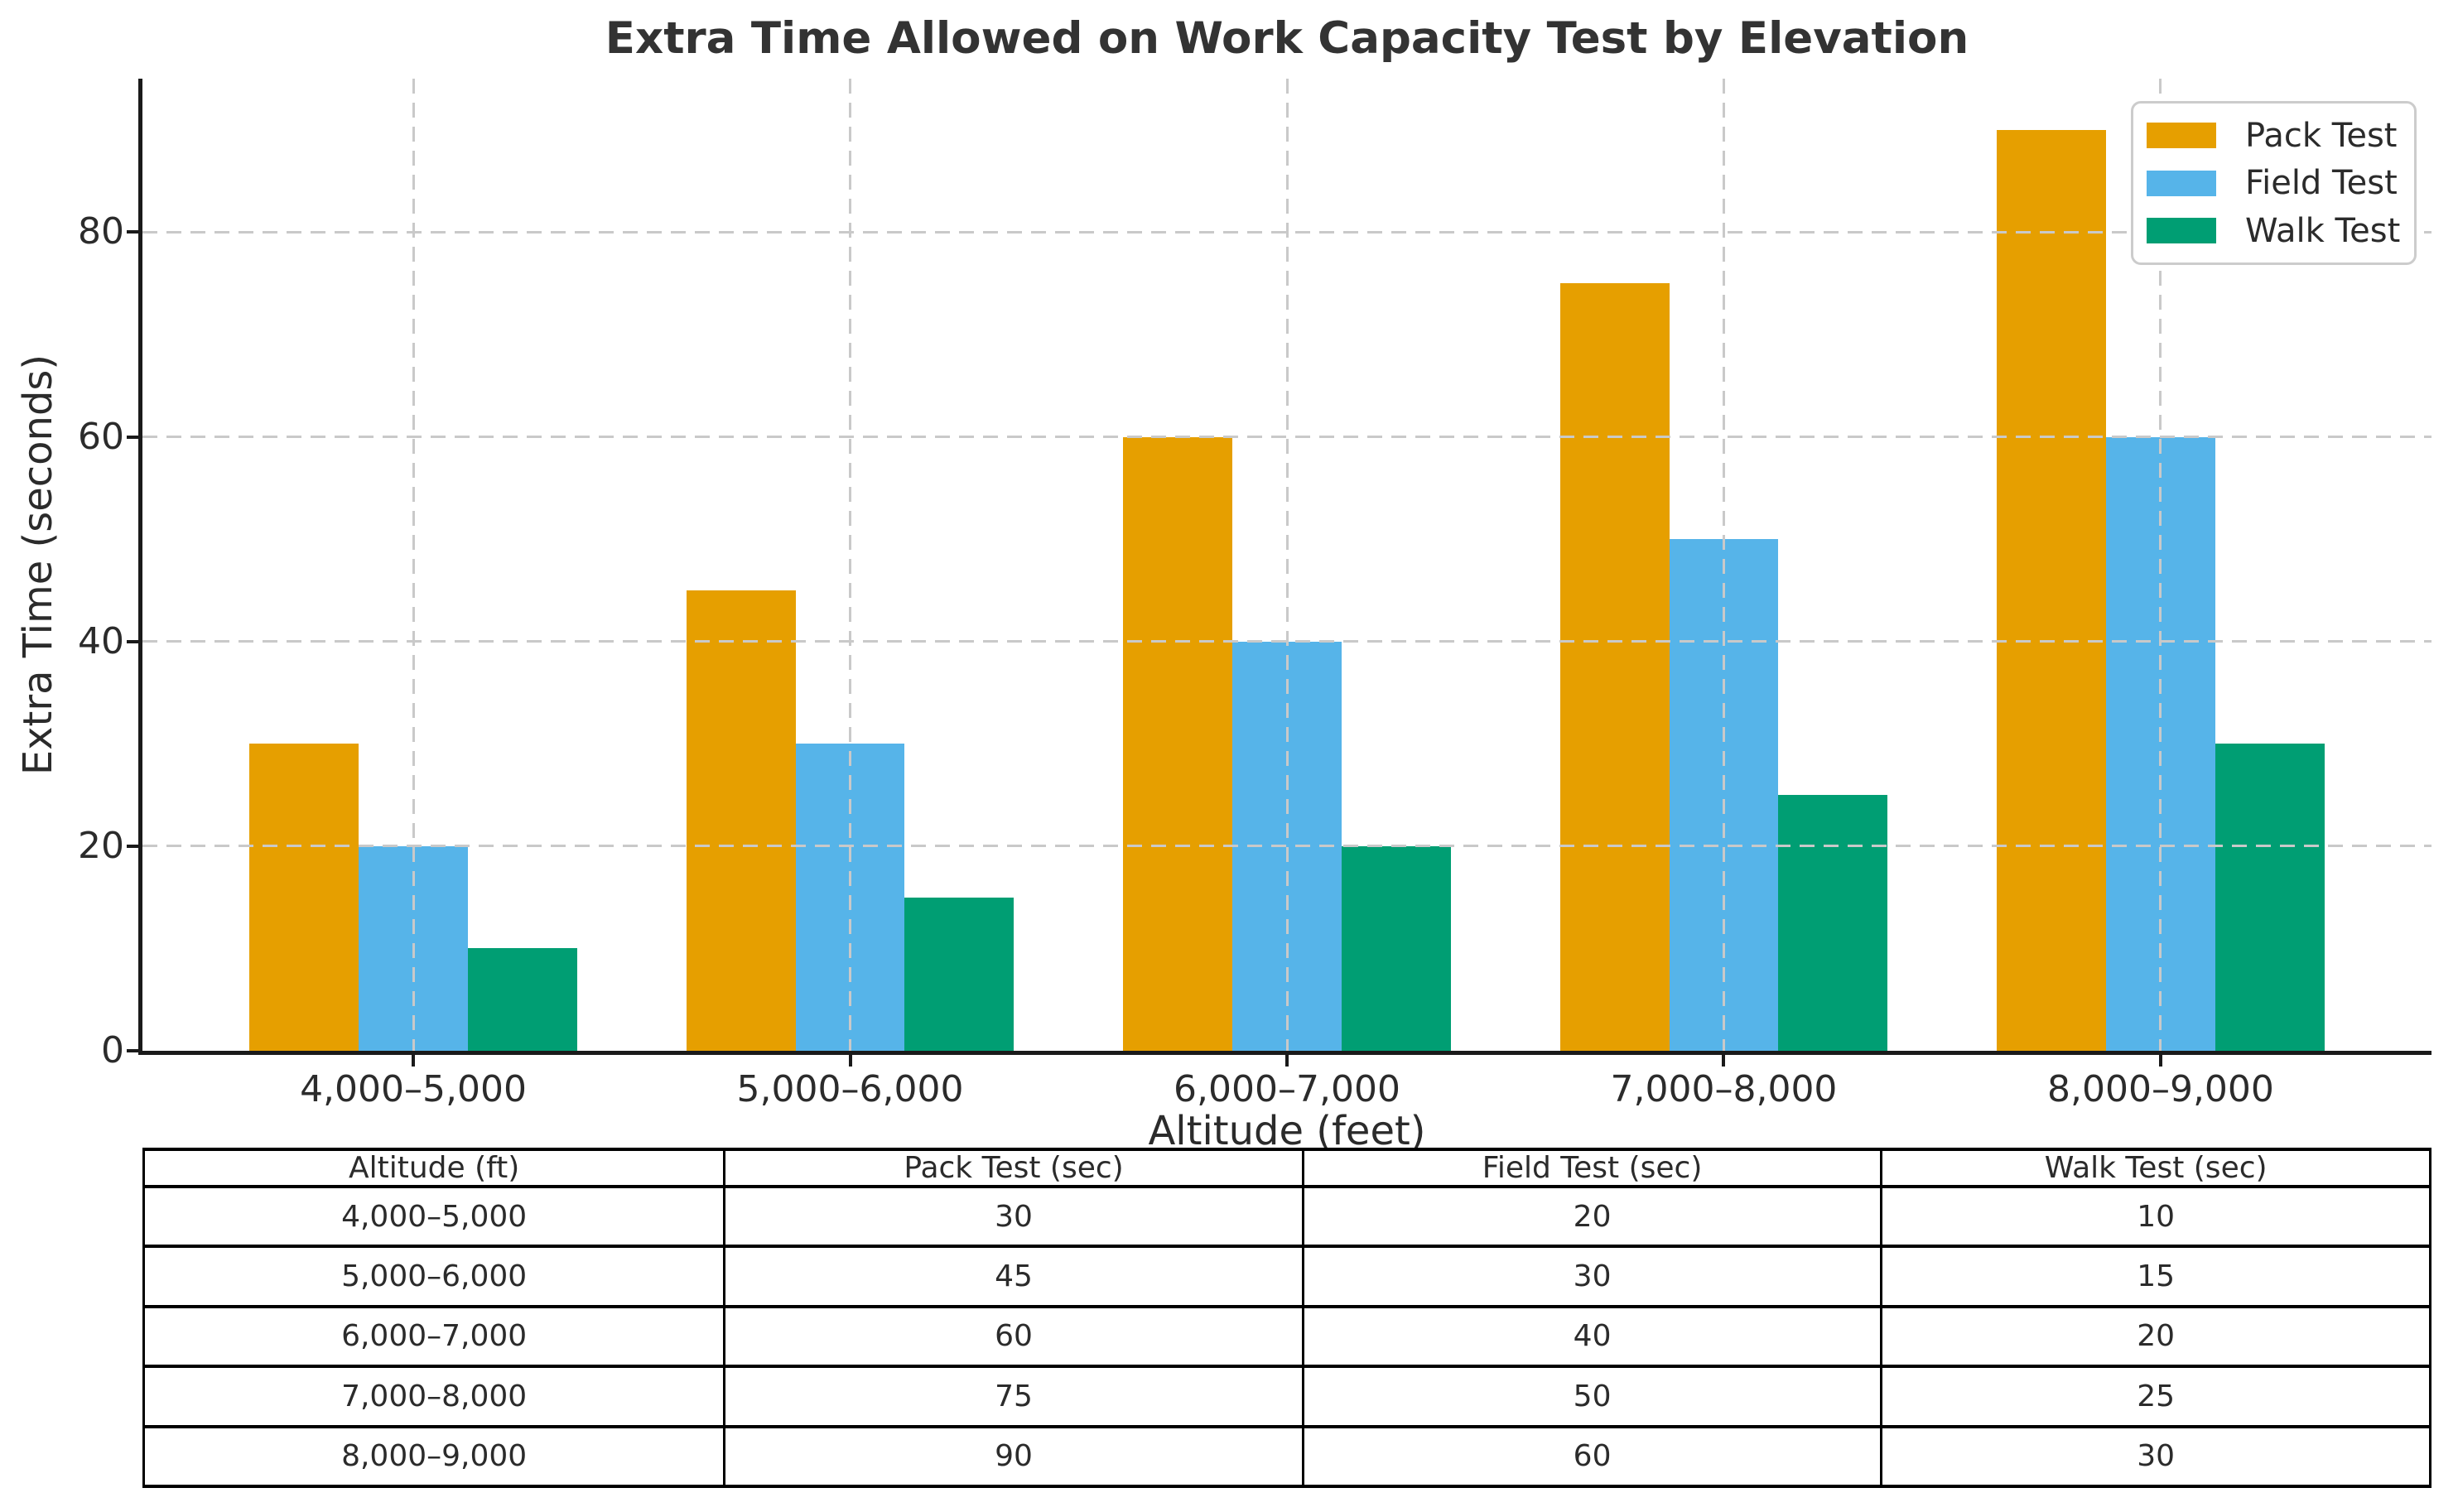 This screenshot has height=1512, width=2458. What do you see at coordinates (101, 436) in the screenshot?
I see `y-tick-label: 60` at bounding box center [101, 436].